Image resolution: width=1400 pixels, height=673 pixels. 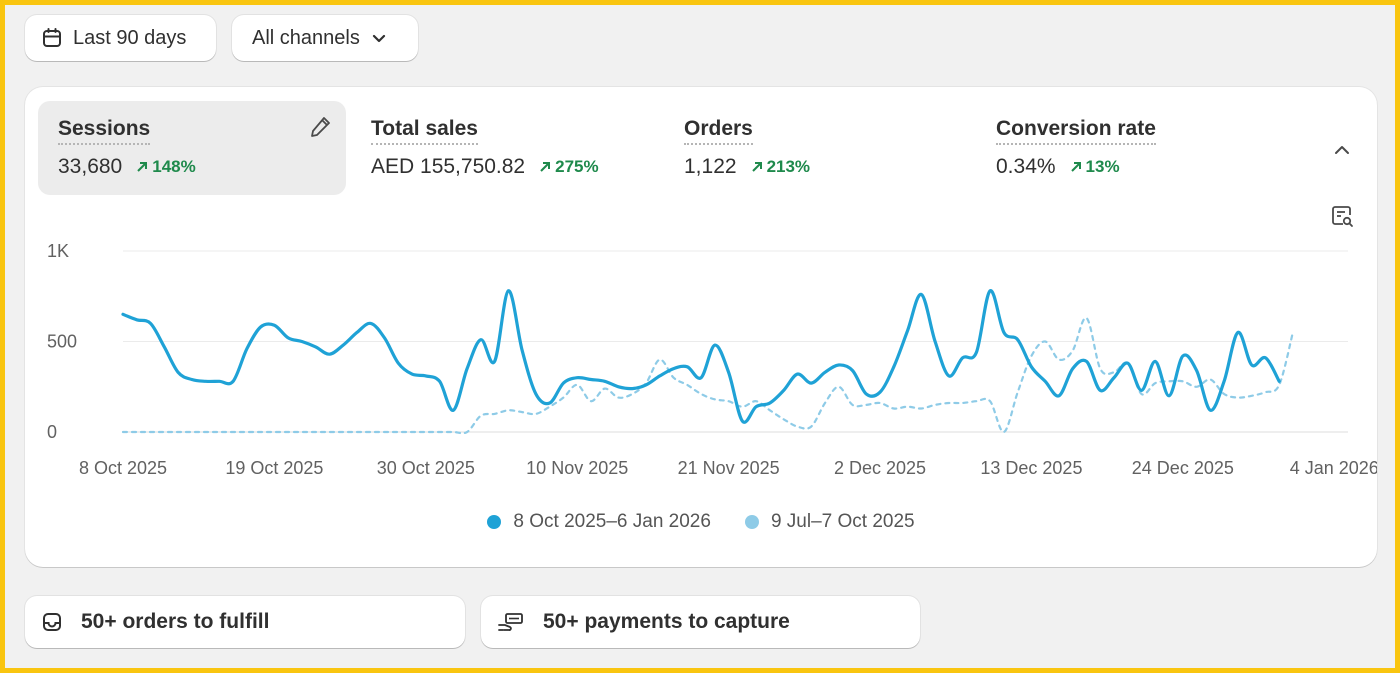 What do you see at coordinates (718, 131) in the screenshot?
I see `metric-title: Orders` at bounding box center [718, 131].